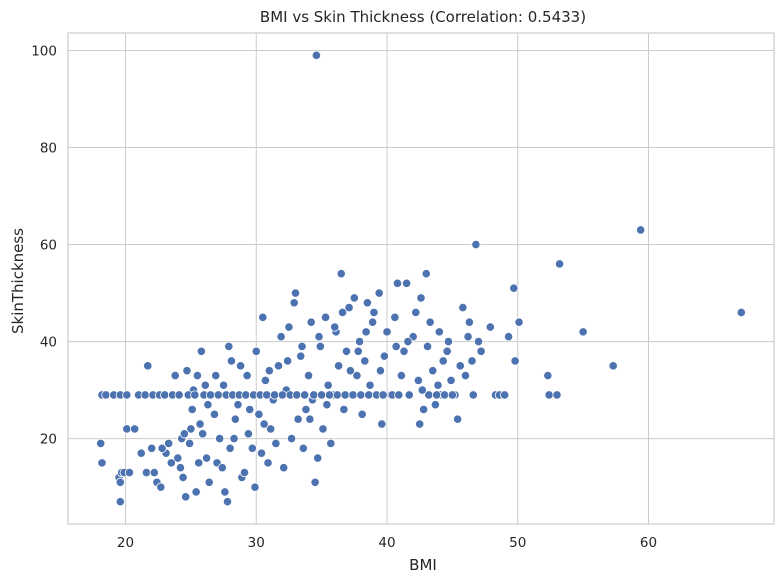 This screenshot has width=784, height=584. I want to click on y-tick-label: 80, so click(48, 149).